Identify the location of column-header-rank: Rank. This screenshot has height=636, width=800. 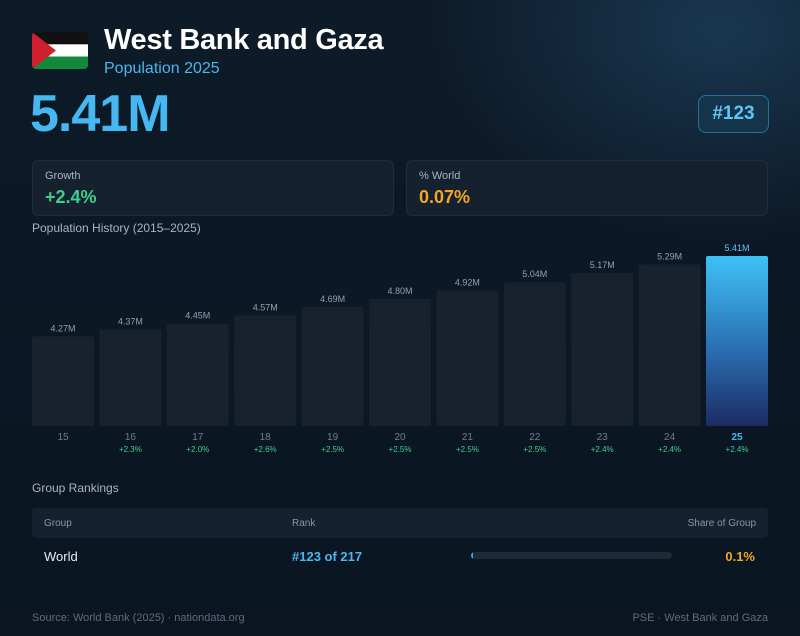
(304, 523).